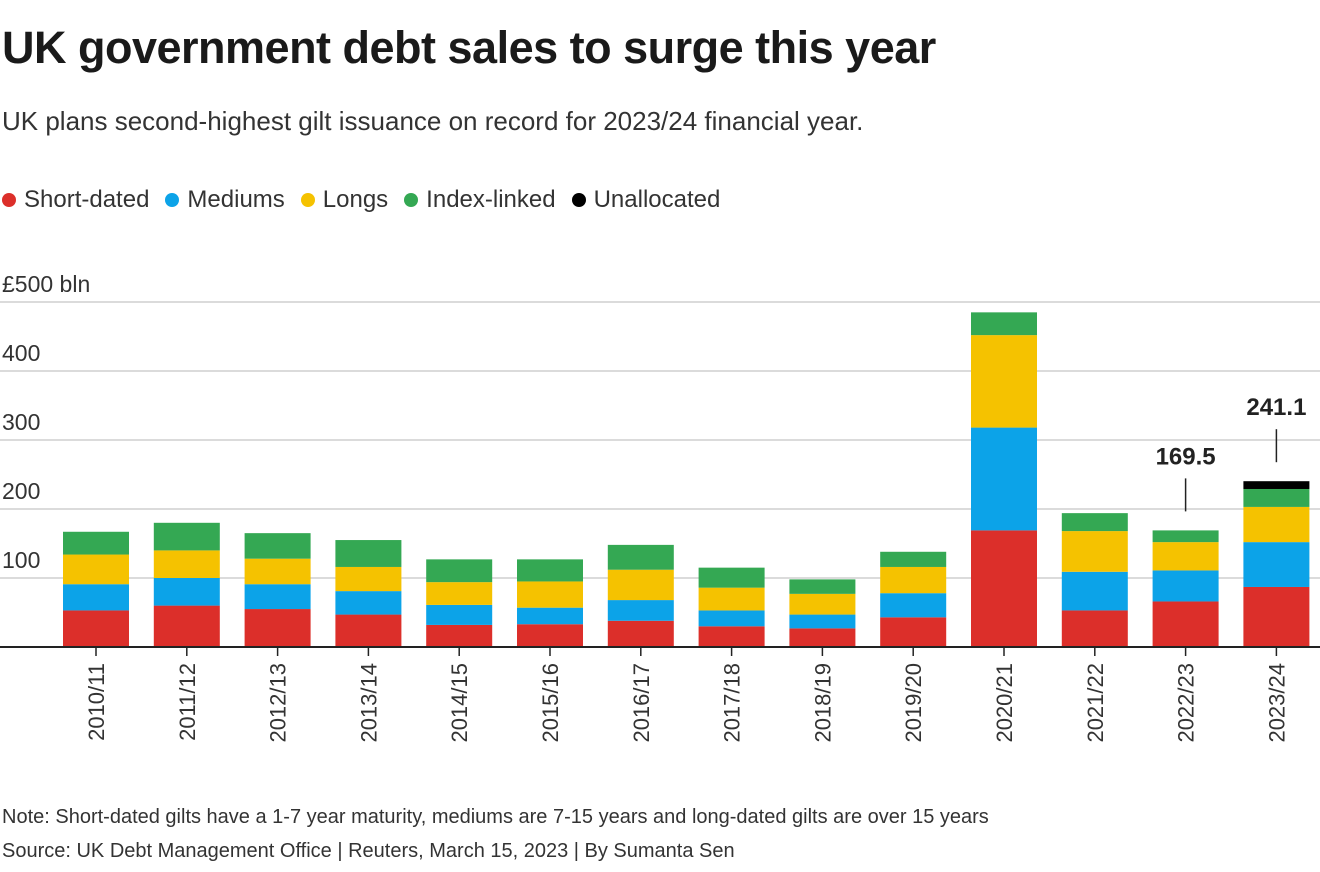  Describe the element at coordinates (9, 200) in the screenshot. I see `legend-dot-short-dated` at that location.